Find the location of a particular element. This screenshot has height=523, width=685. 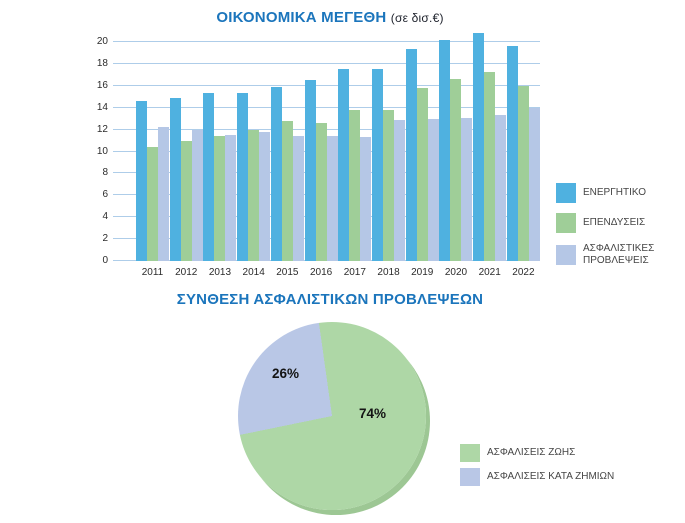

bar-group: 2011 is located at coordinates (152, 160).